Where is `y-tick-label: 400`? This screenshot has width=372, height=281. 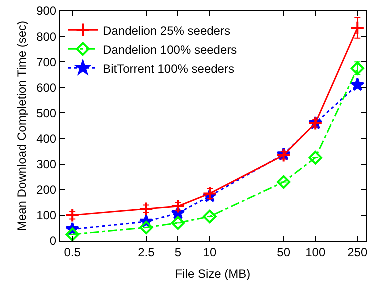 y-tick-label: 400 is located at coordinates (46, 139).